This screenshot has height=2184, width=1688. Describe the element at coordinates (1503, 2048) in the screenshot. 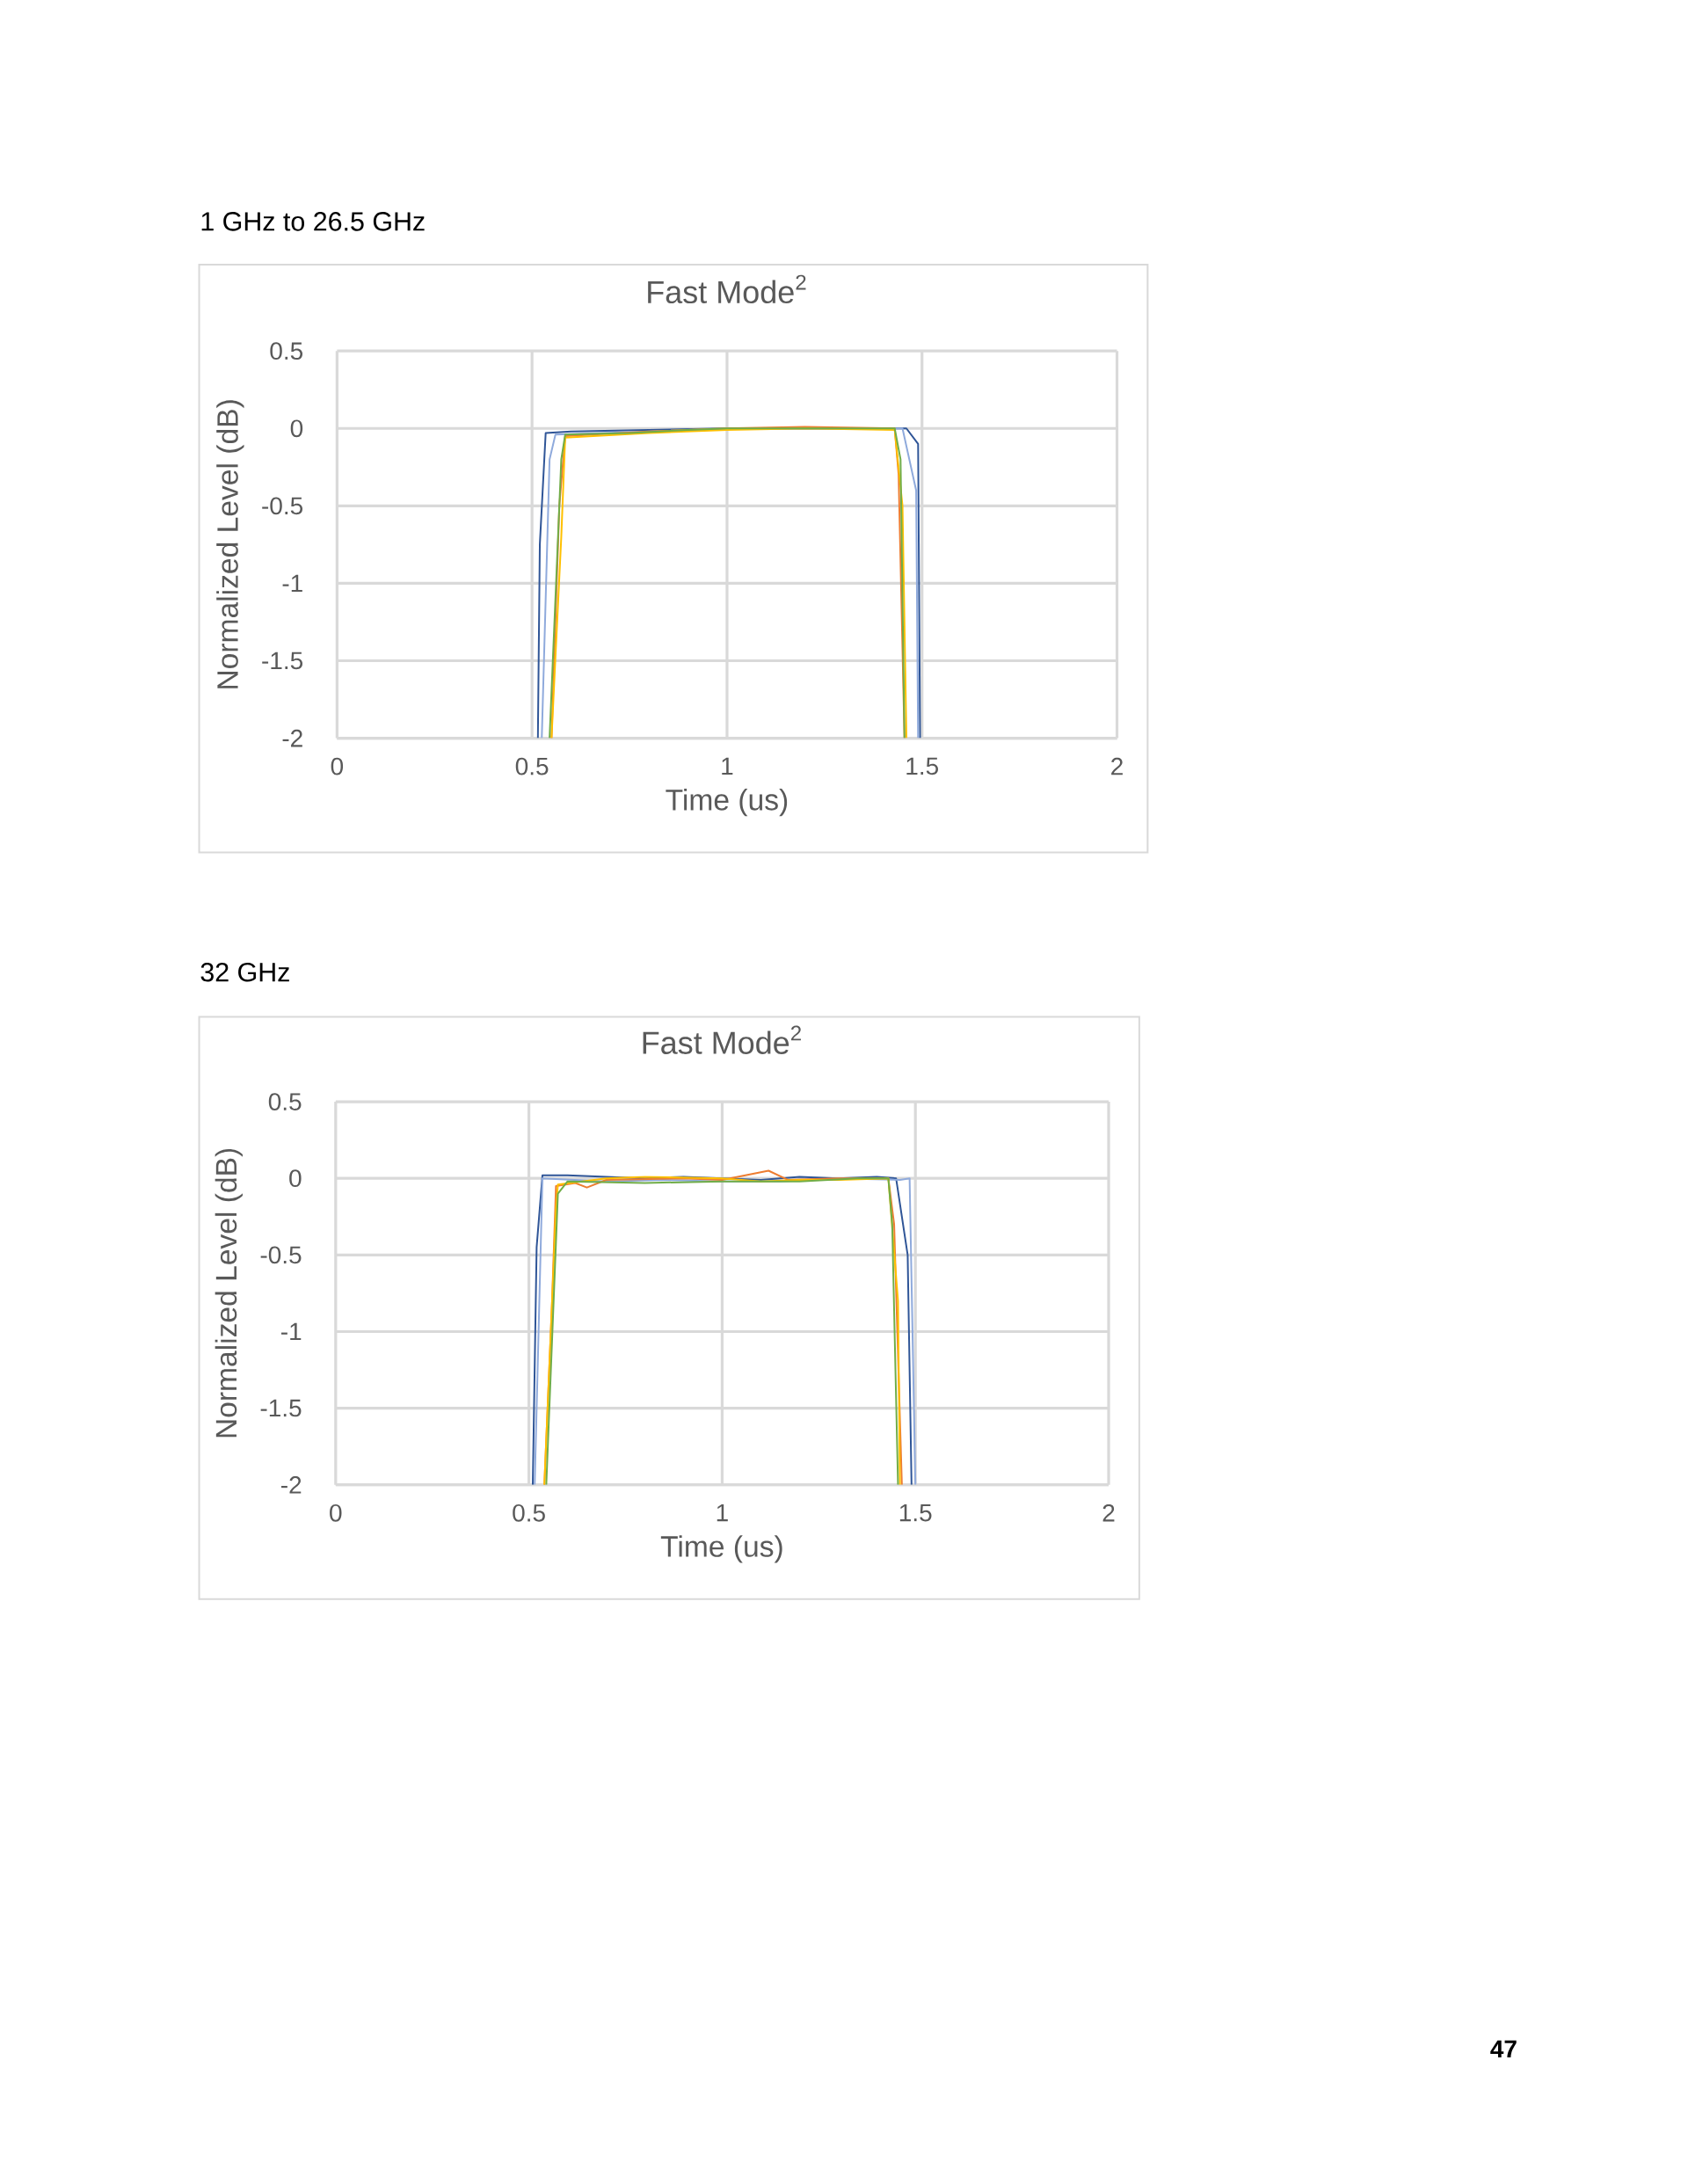

I see `text: 47` at that location.